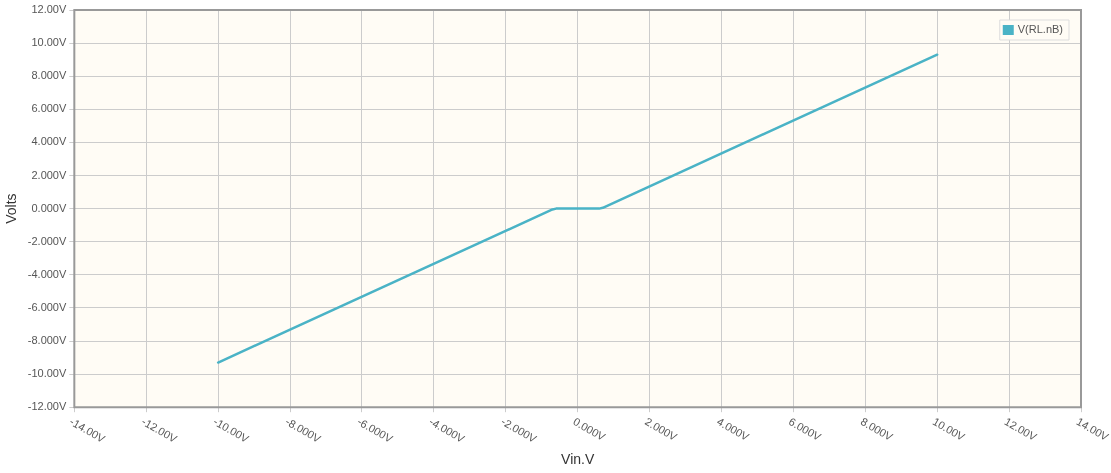 Image resolution: width=1111 pixels, height=473 pixels. Describe the element at coordinates (47, 406) in the screenshot. I see `y-tick-label: -12.00V` at that location.